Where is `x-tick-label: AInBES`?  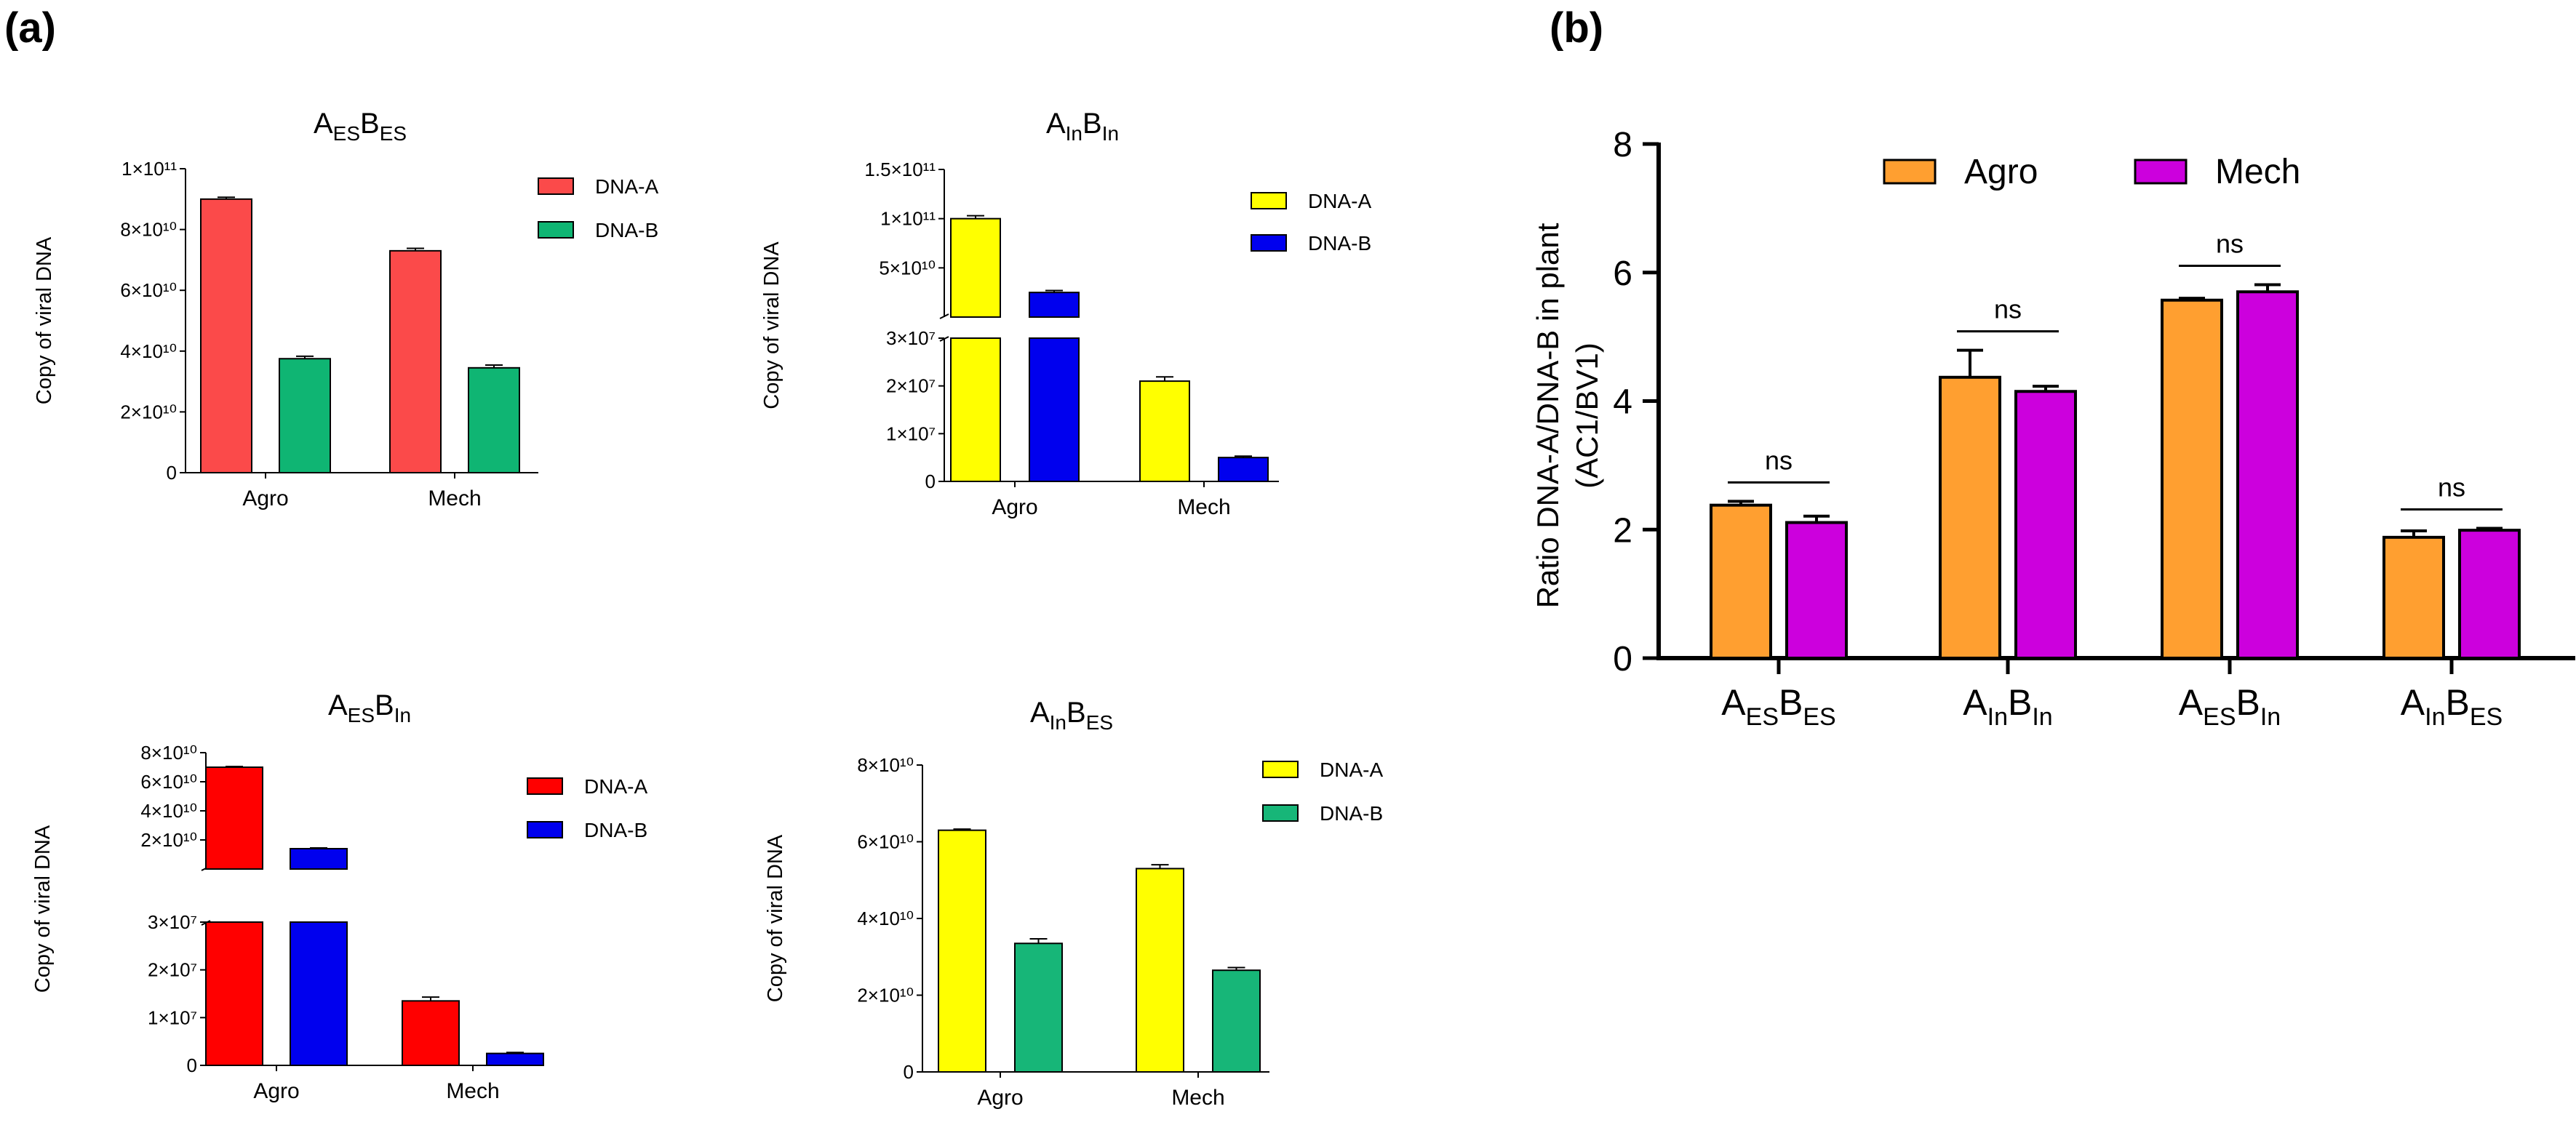 x-tick-label: AInBES is located at coordinates (2452, 706).